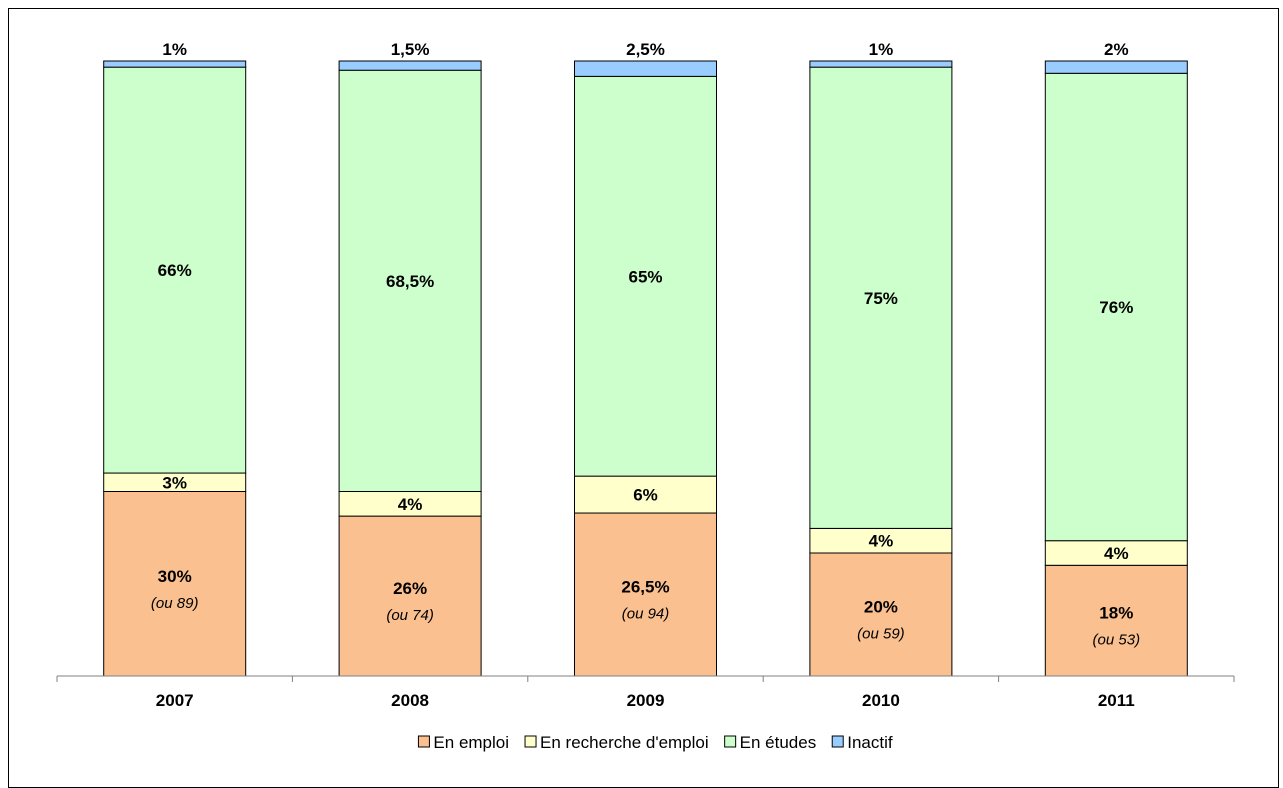 The width and height of the screenshot is (1283, 788). I want to click on bar-segment-en-tudes-2008, so click(410, 280).